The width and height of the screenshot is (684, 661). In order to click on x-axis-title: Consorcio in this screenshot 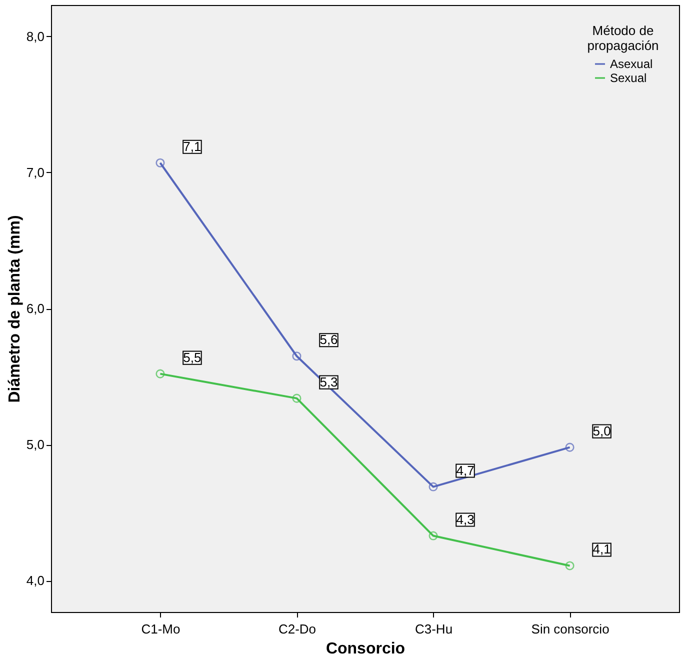, I will do `click(366, 649)`.